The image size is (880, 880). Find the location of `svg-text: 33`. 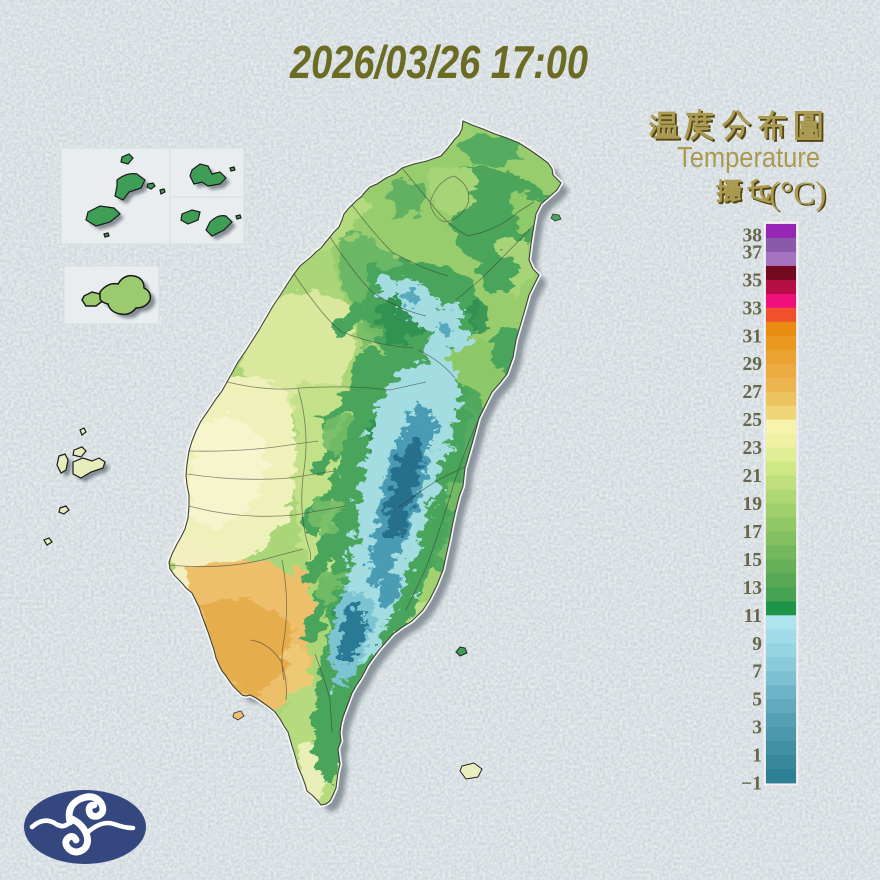

svg-text: 33 is located at coordinates (753, 308).